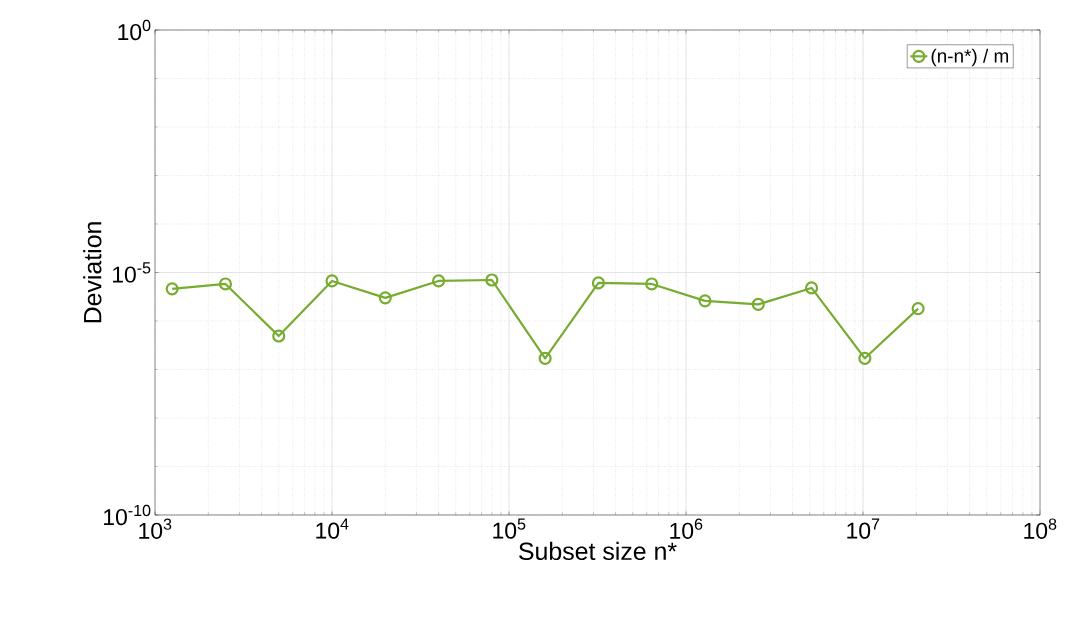 The width and height of the screenshot is (1069, 625). Describe the element at coordinates (134, 30) in the screenshot. I see `y-tick-label: 10$^{0}$` at that location.